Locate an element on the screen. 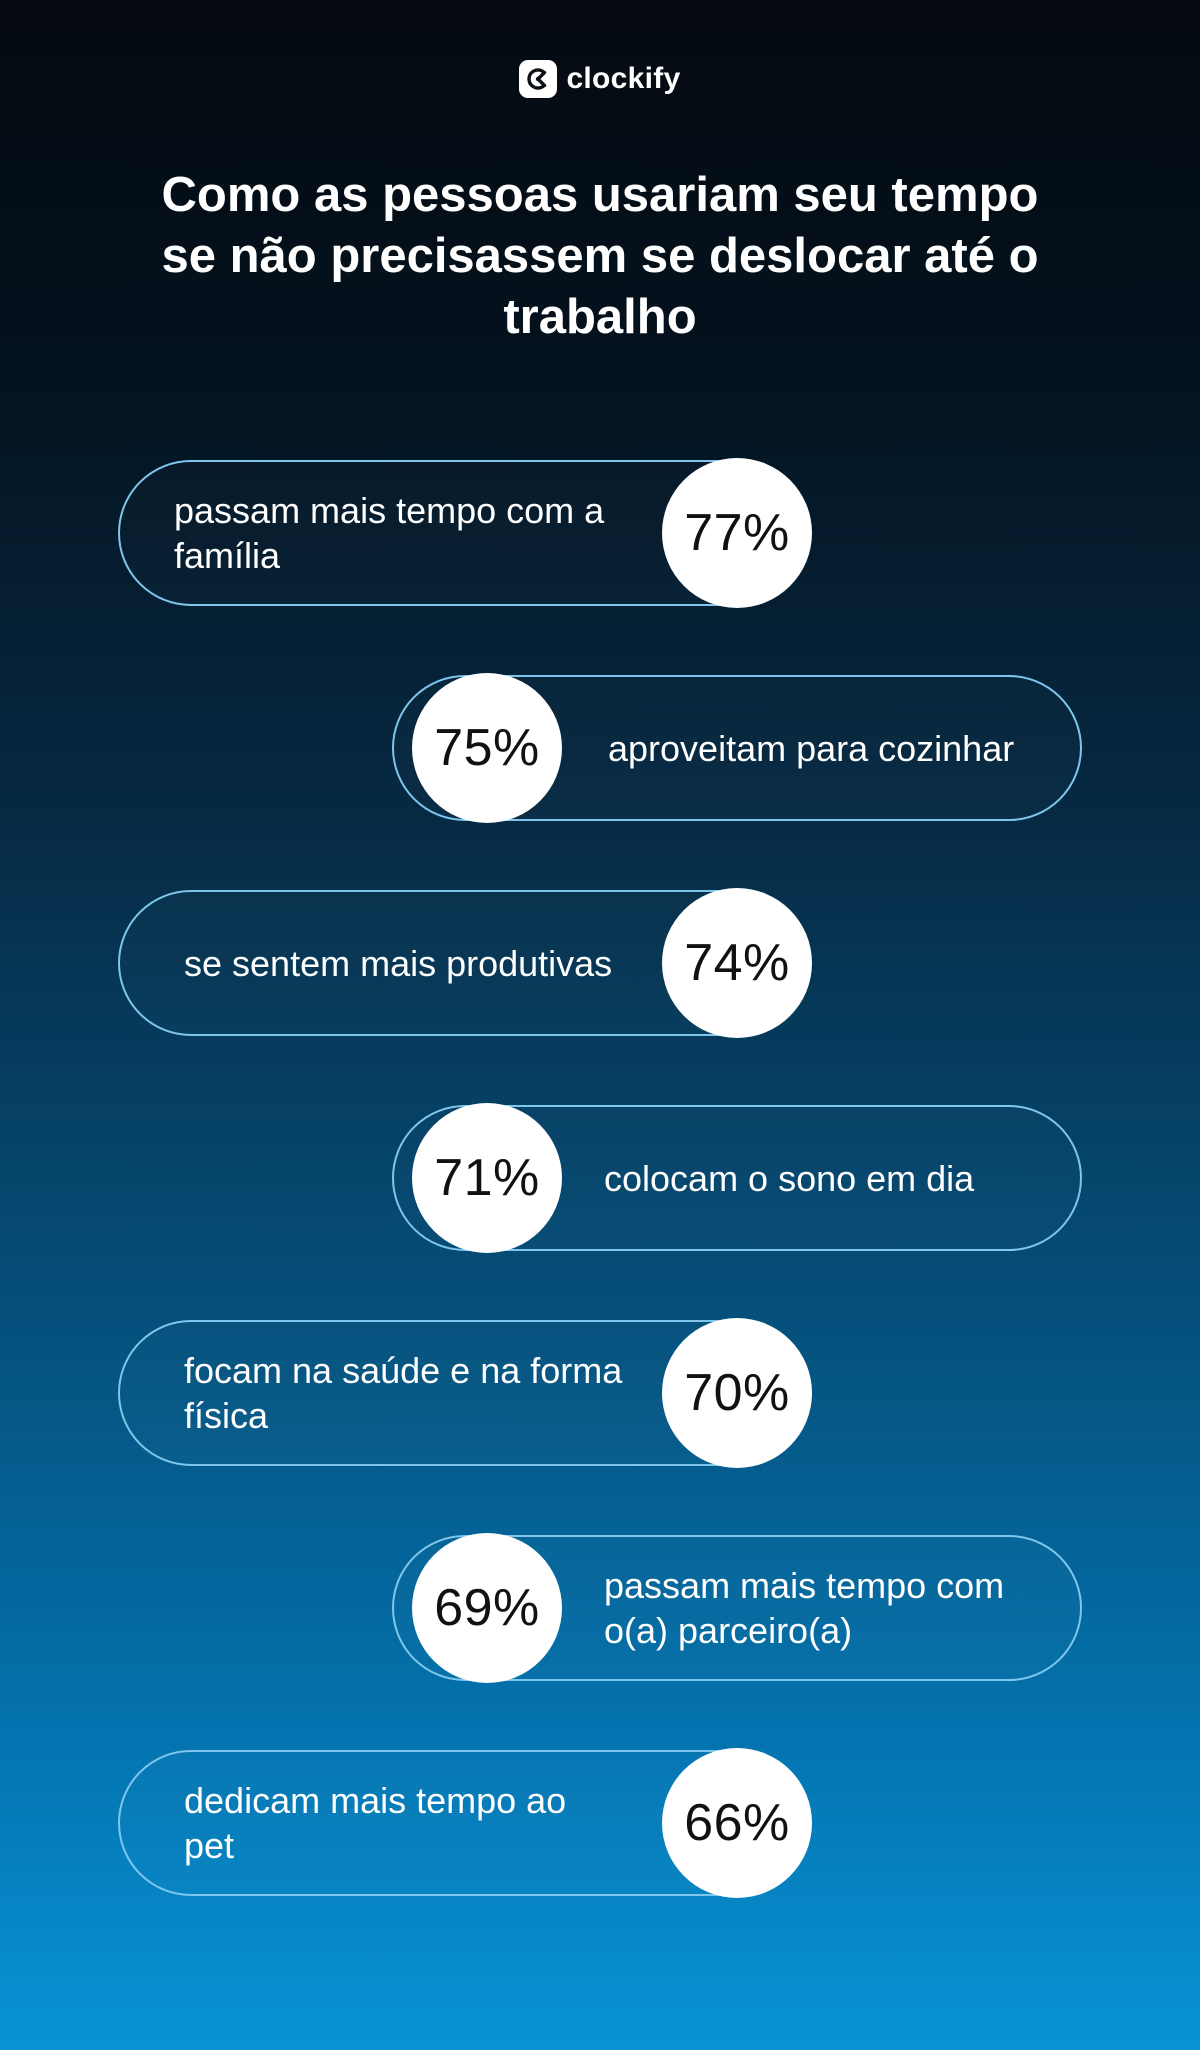 The height and width of the screenshot is (2050, 1200). brand-name: clockify is located at coordinates (623, 78).